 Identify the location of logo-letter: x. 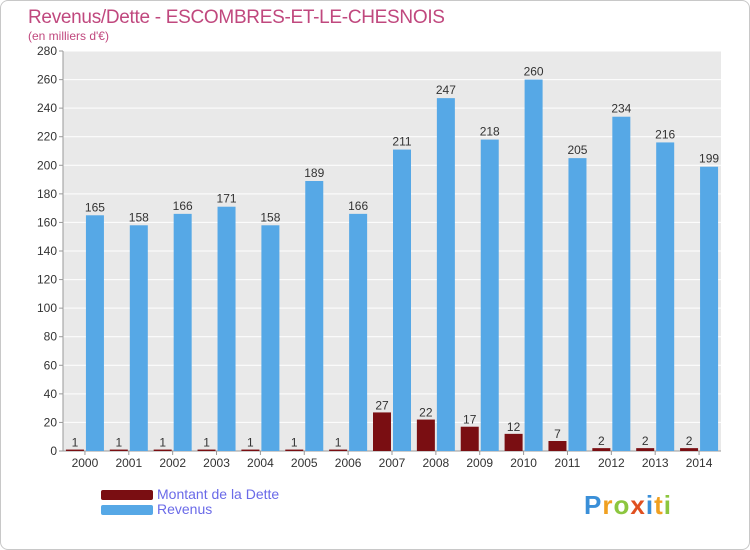
(638, 505).